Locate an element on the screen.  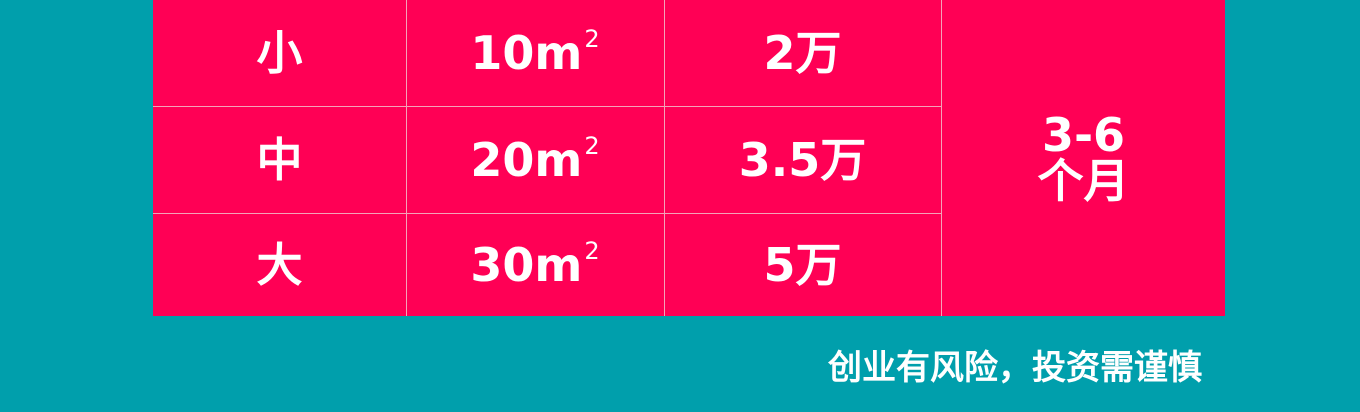
duration-range: 3-6 is located at coordinates (1083, 135).